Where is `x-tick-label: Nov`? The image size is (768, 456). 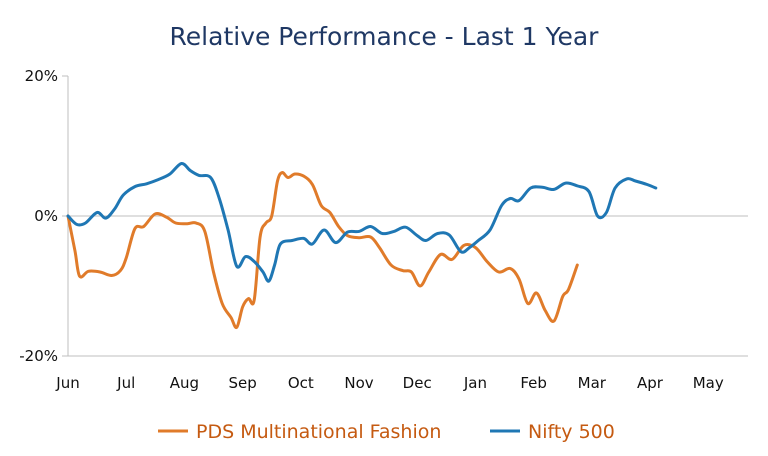 x-tick-label: Nov is located at coordinates (358, 383).